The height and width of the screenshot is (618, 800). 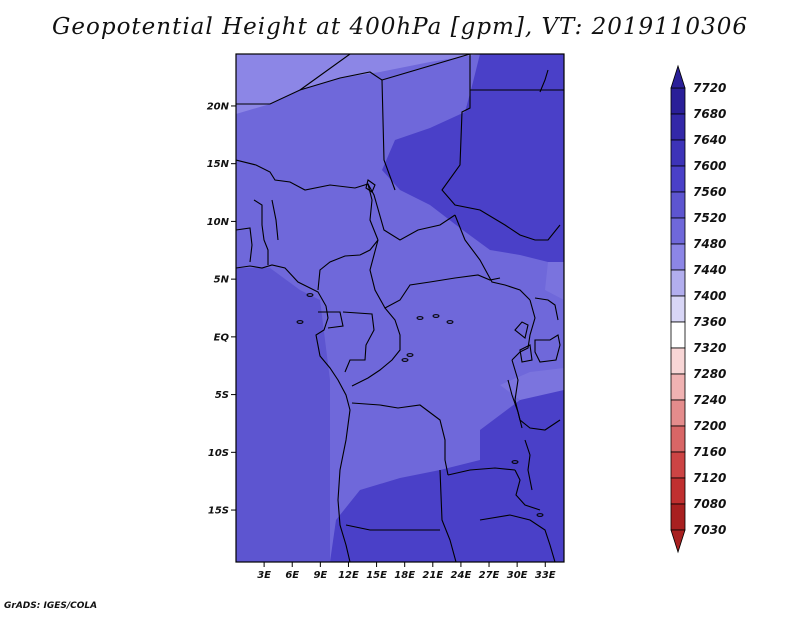 I want to click on gulf-suez, so click(x=544, y=81).